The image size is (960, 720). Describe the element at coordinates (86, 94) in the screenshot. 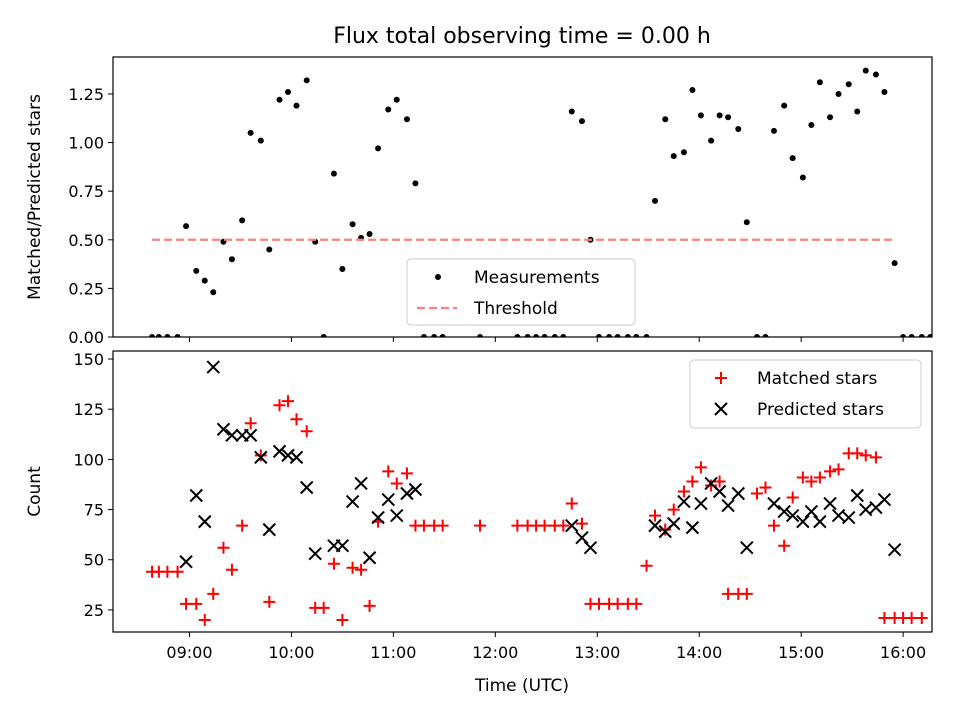

I see `y-tick-label: 1.25` at that location.